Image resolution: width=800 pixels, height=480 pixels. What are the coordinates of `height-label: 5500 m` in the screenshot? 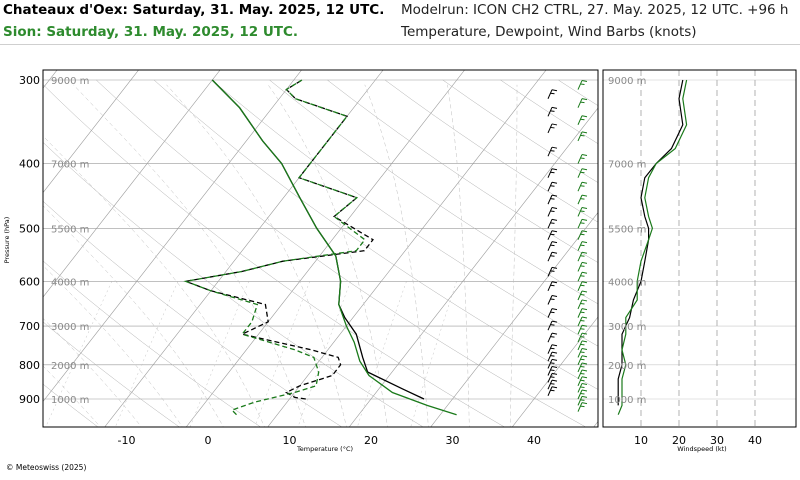 It's located at (70, 229).